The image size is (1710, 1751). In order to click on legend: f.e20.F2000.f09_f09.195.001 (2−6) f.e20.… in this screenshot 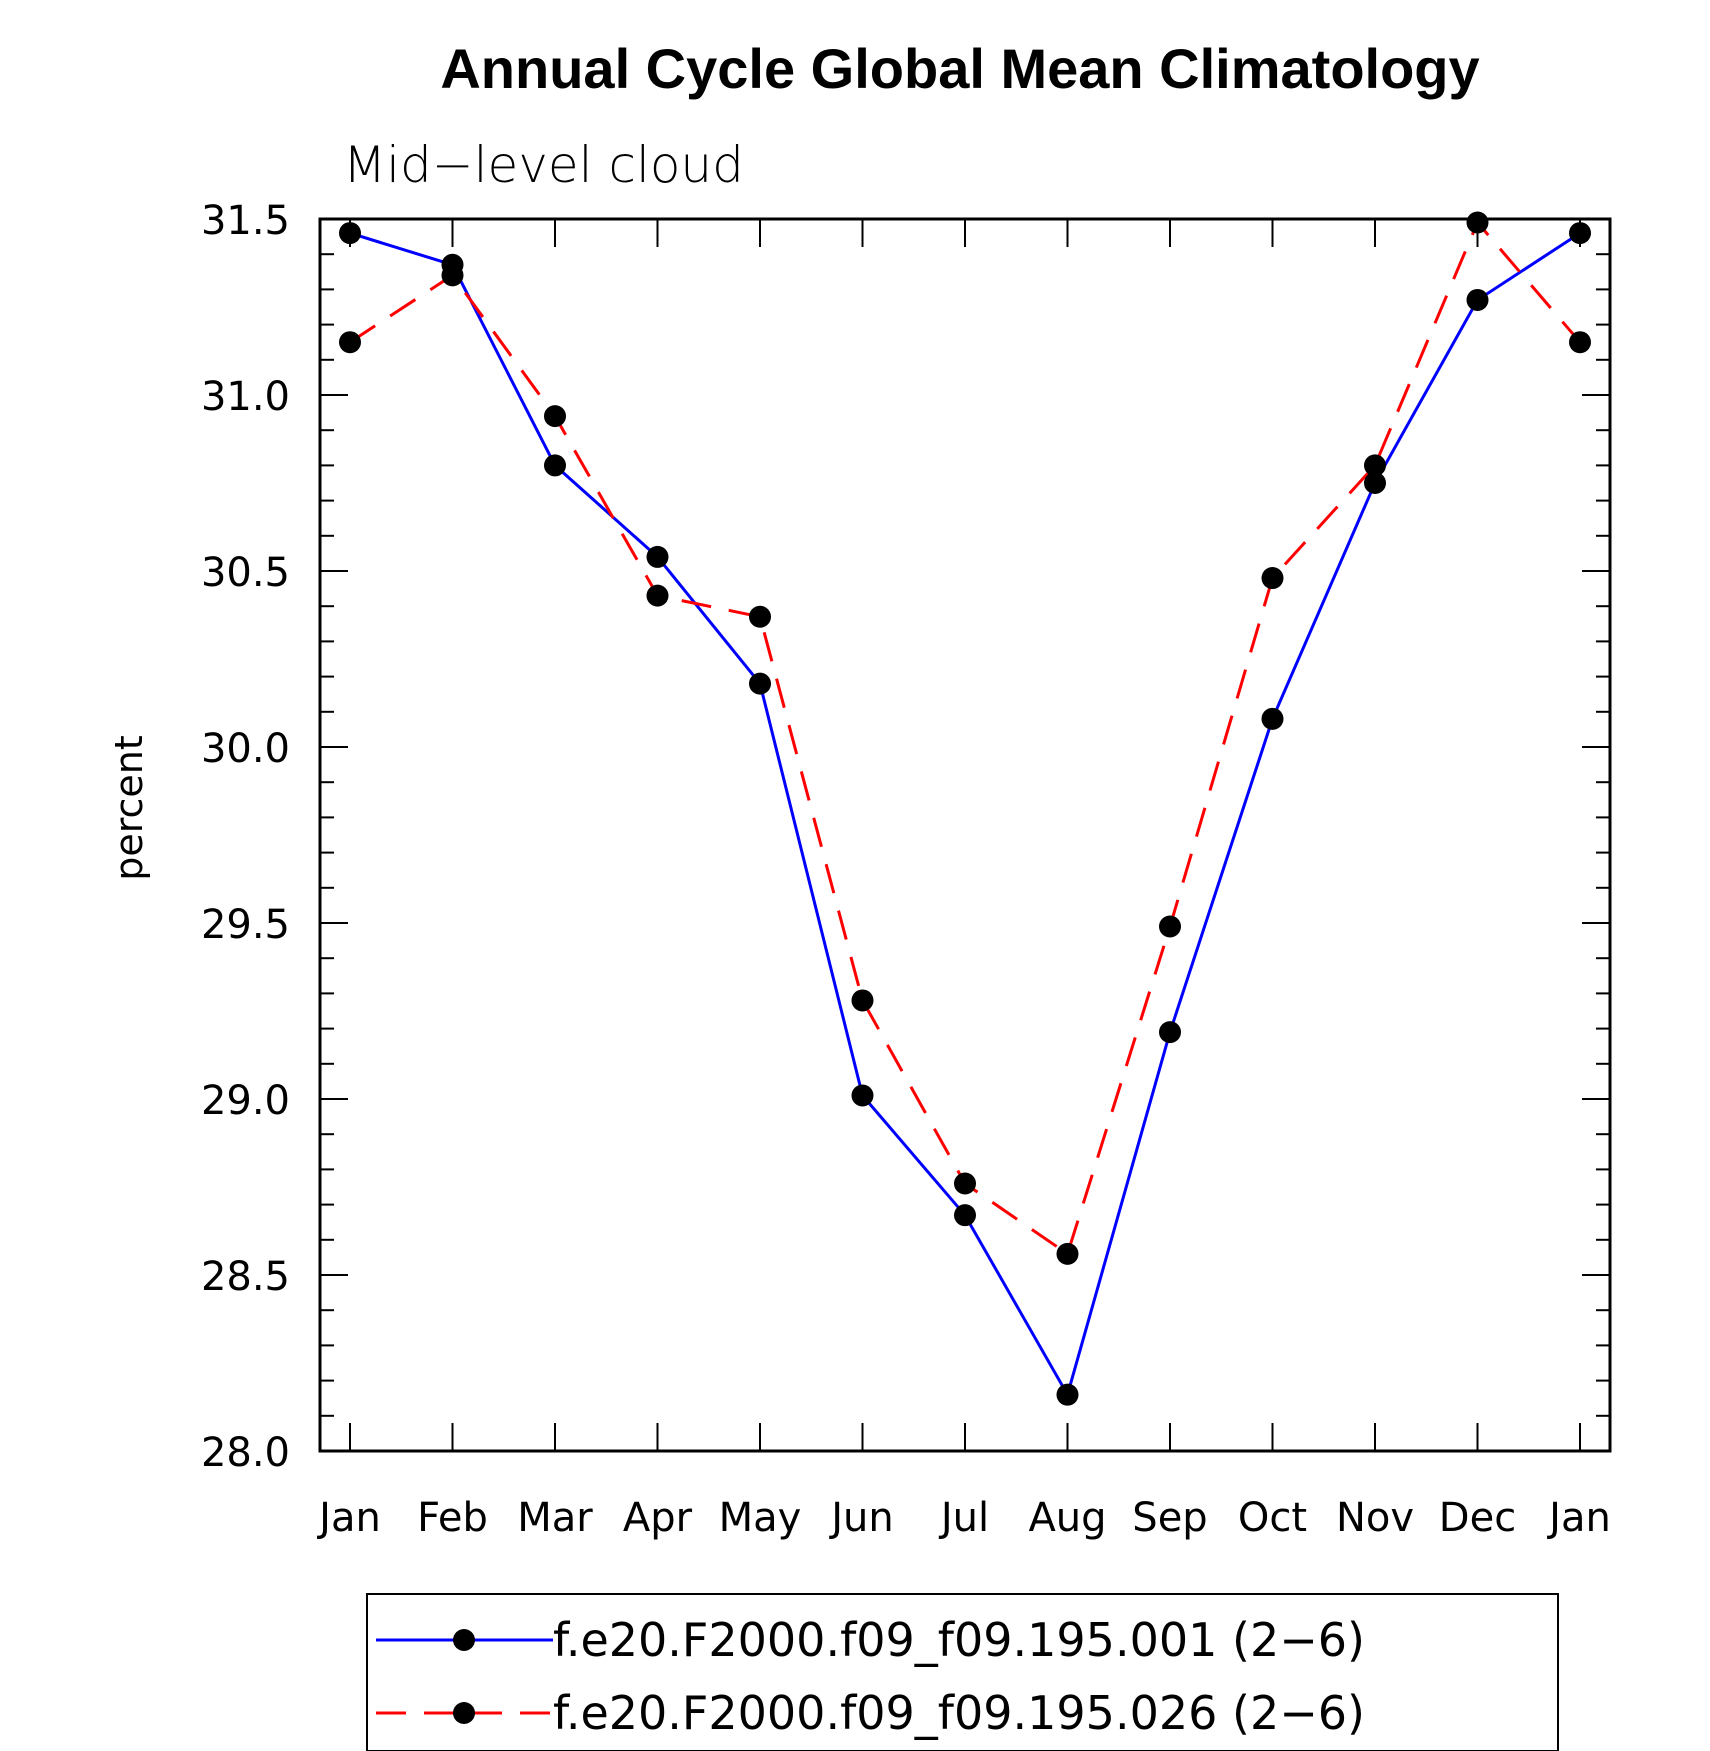, I will do `click(962, 1672)`.